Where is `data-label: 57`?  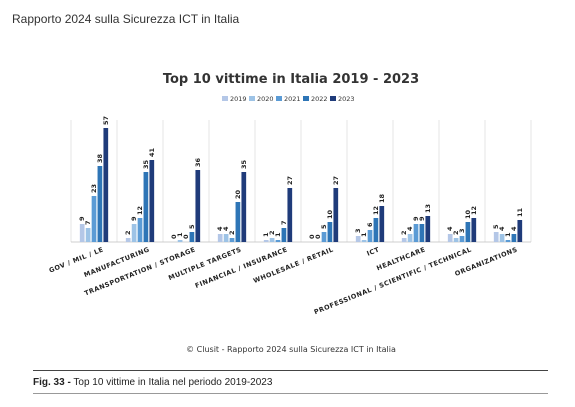 data-label: 57 is located at coordinates (106, 120).